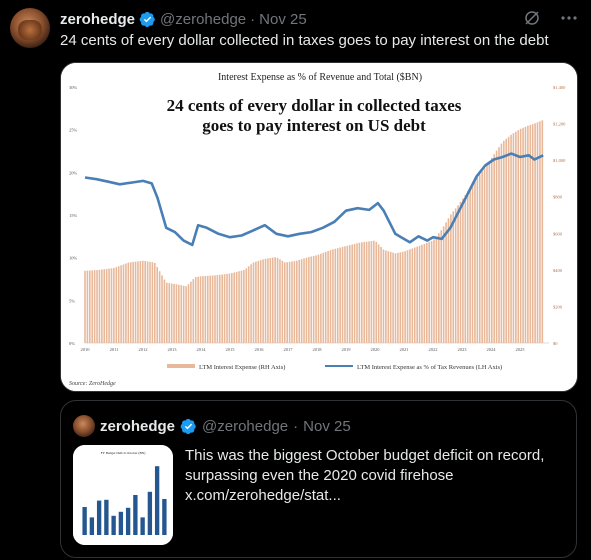  What do you see at coordinates (559, 88) in the screenshot?
I see `right-tick-label: $1,400` at bounding box center [559, 88].